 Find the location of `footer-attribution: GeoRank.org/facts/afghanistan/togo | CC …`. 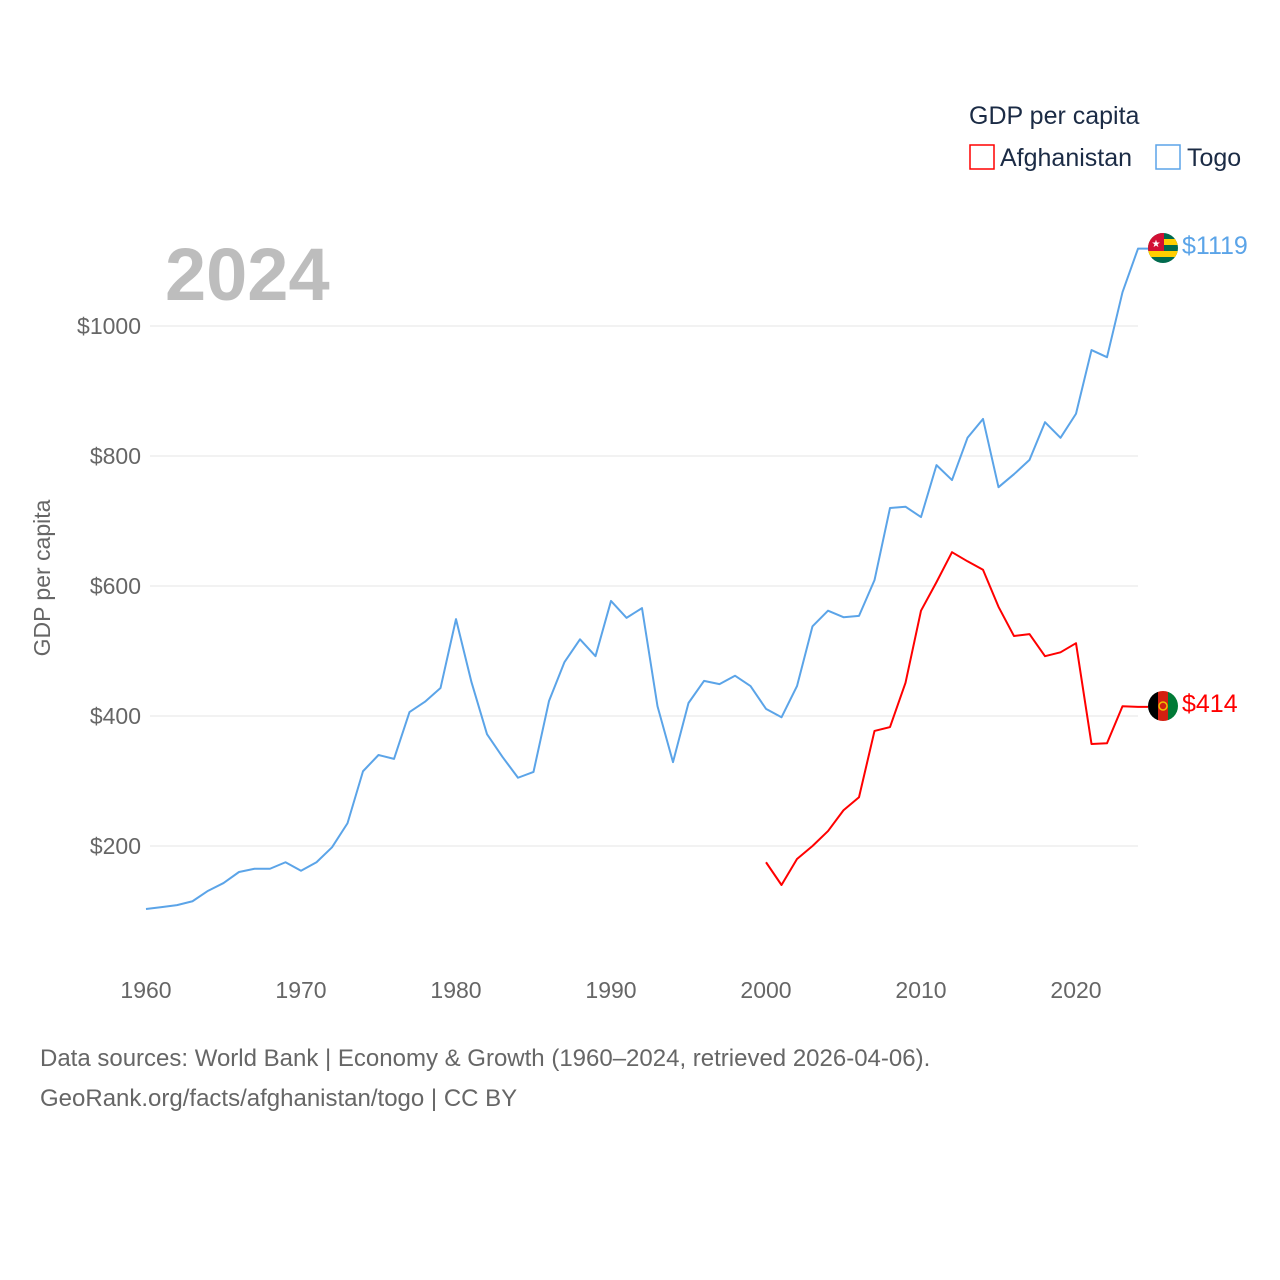

footer-attribution: GeoRank.org/facts/afghanistan/togo | CC … is located at coordinates (279, 1098).